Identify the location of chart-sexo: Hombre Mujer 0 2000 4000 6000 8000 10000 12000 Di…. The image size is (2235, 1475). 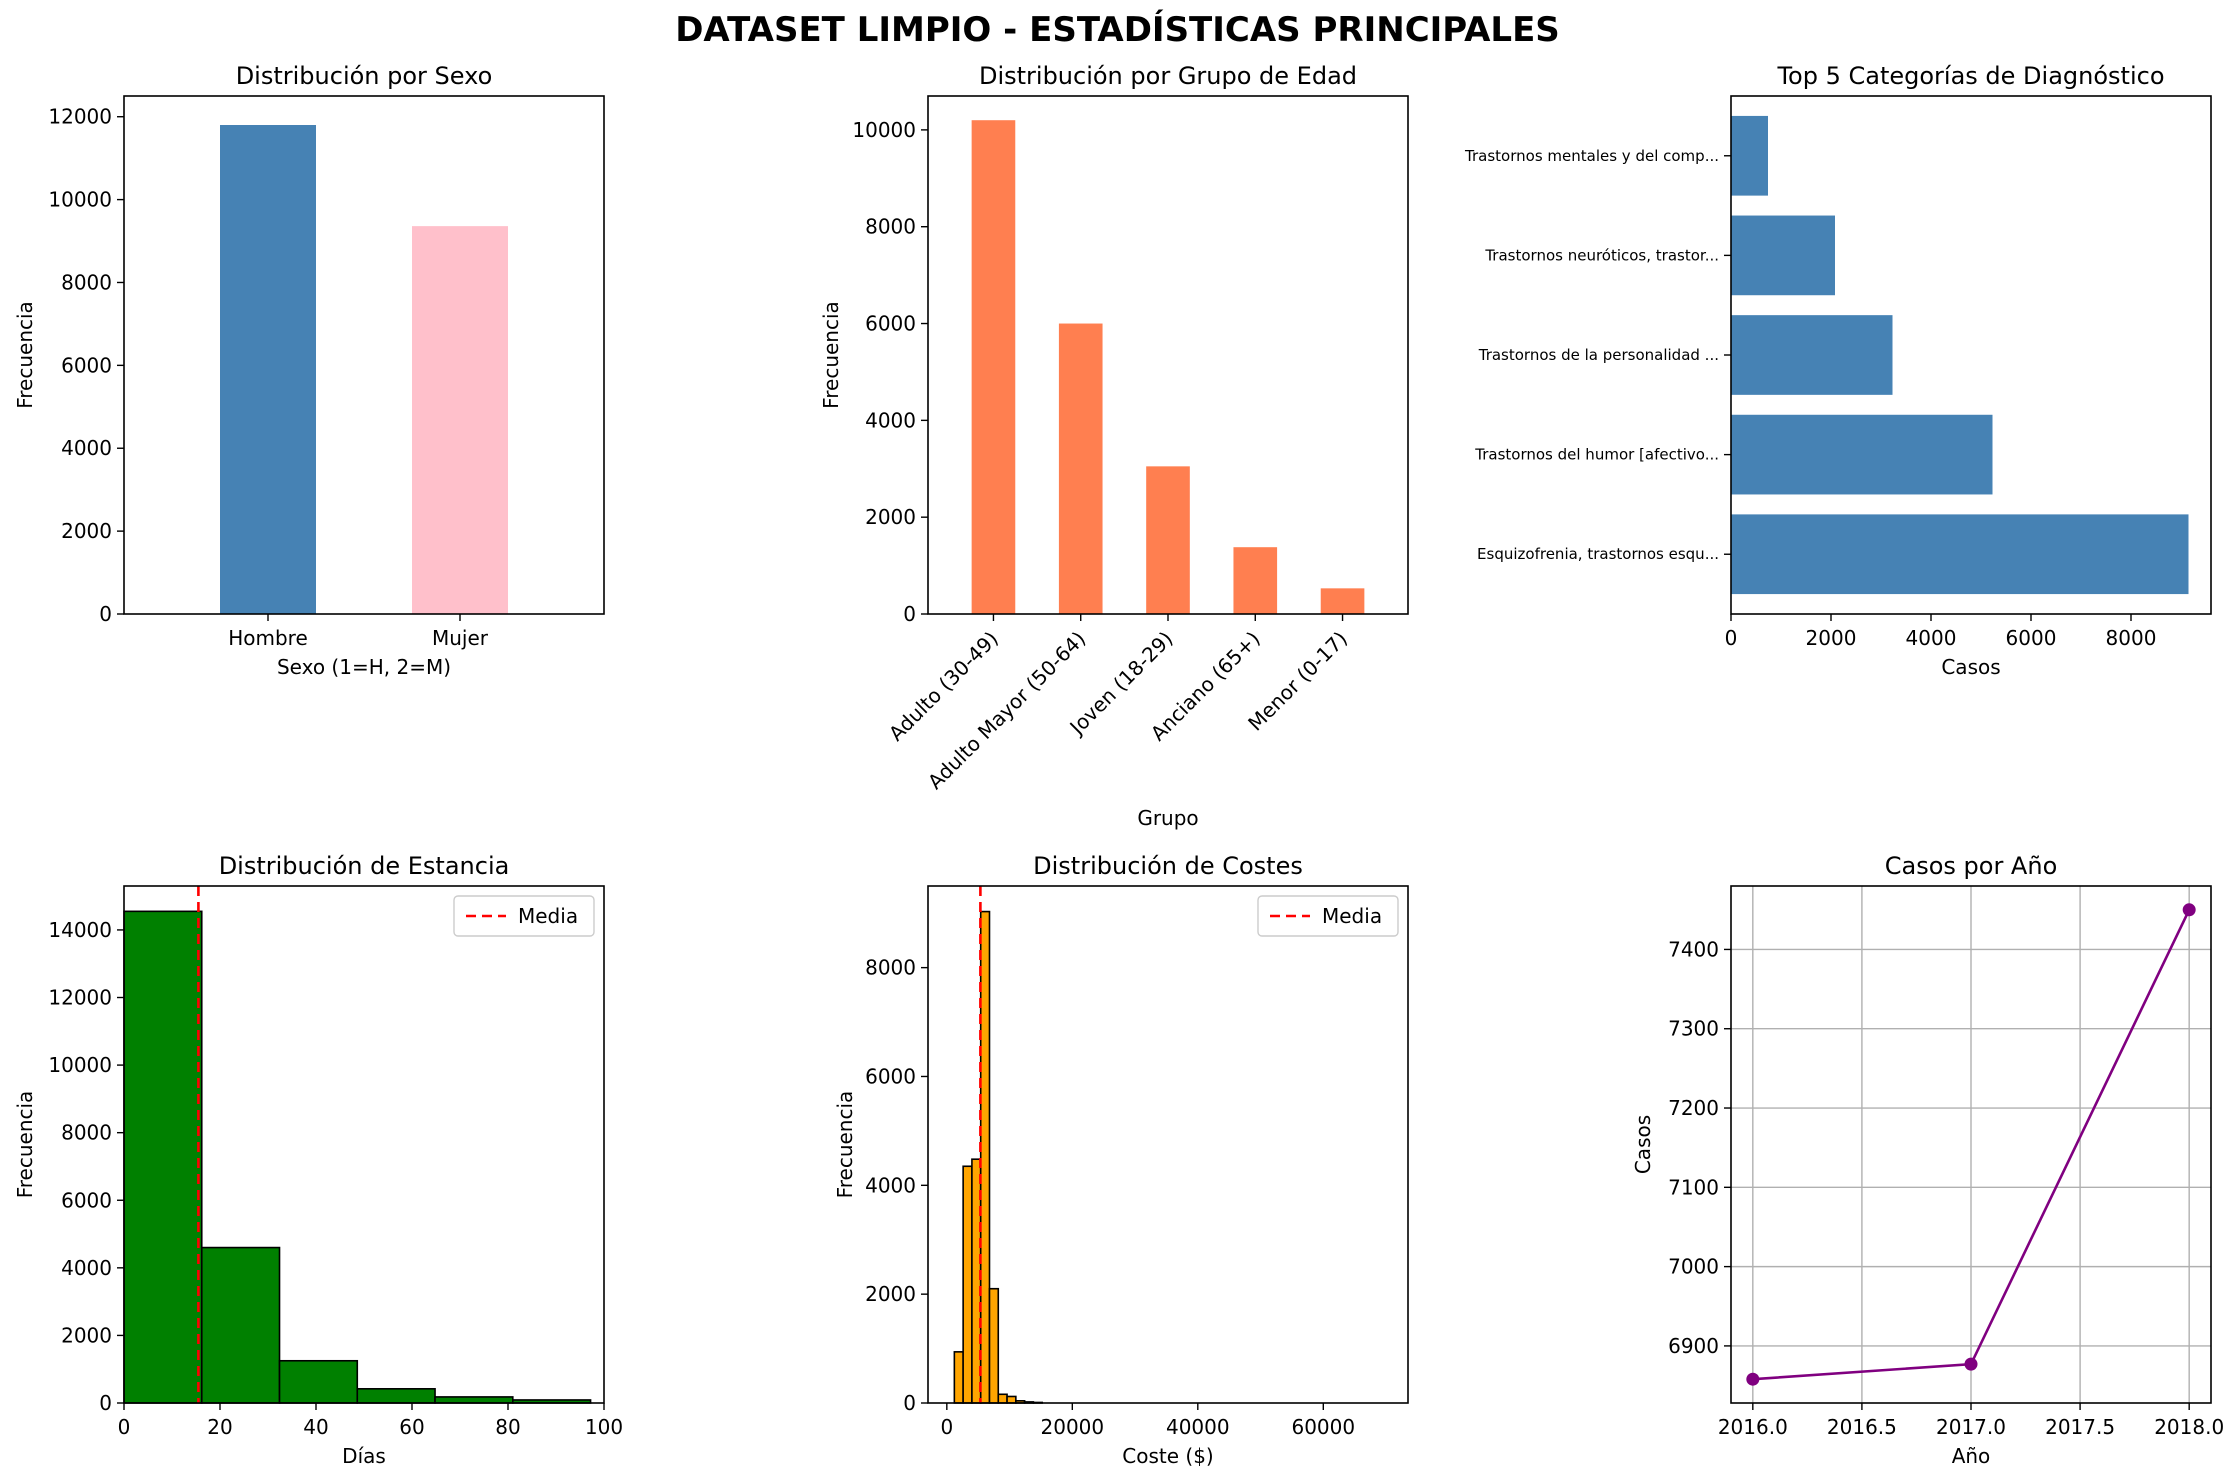
(309, 370).